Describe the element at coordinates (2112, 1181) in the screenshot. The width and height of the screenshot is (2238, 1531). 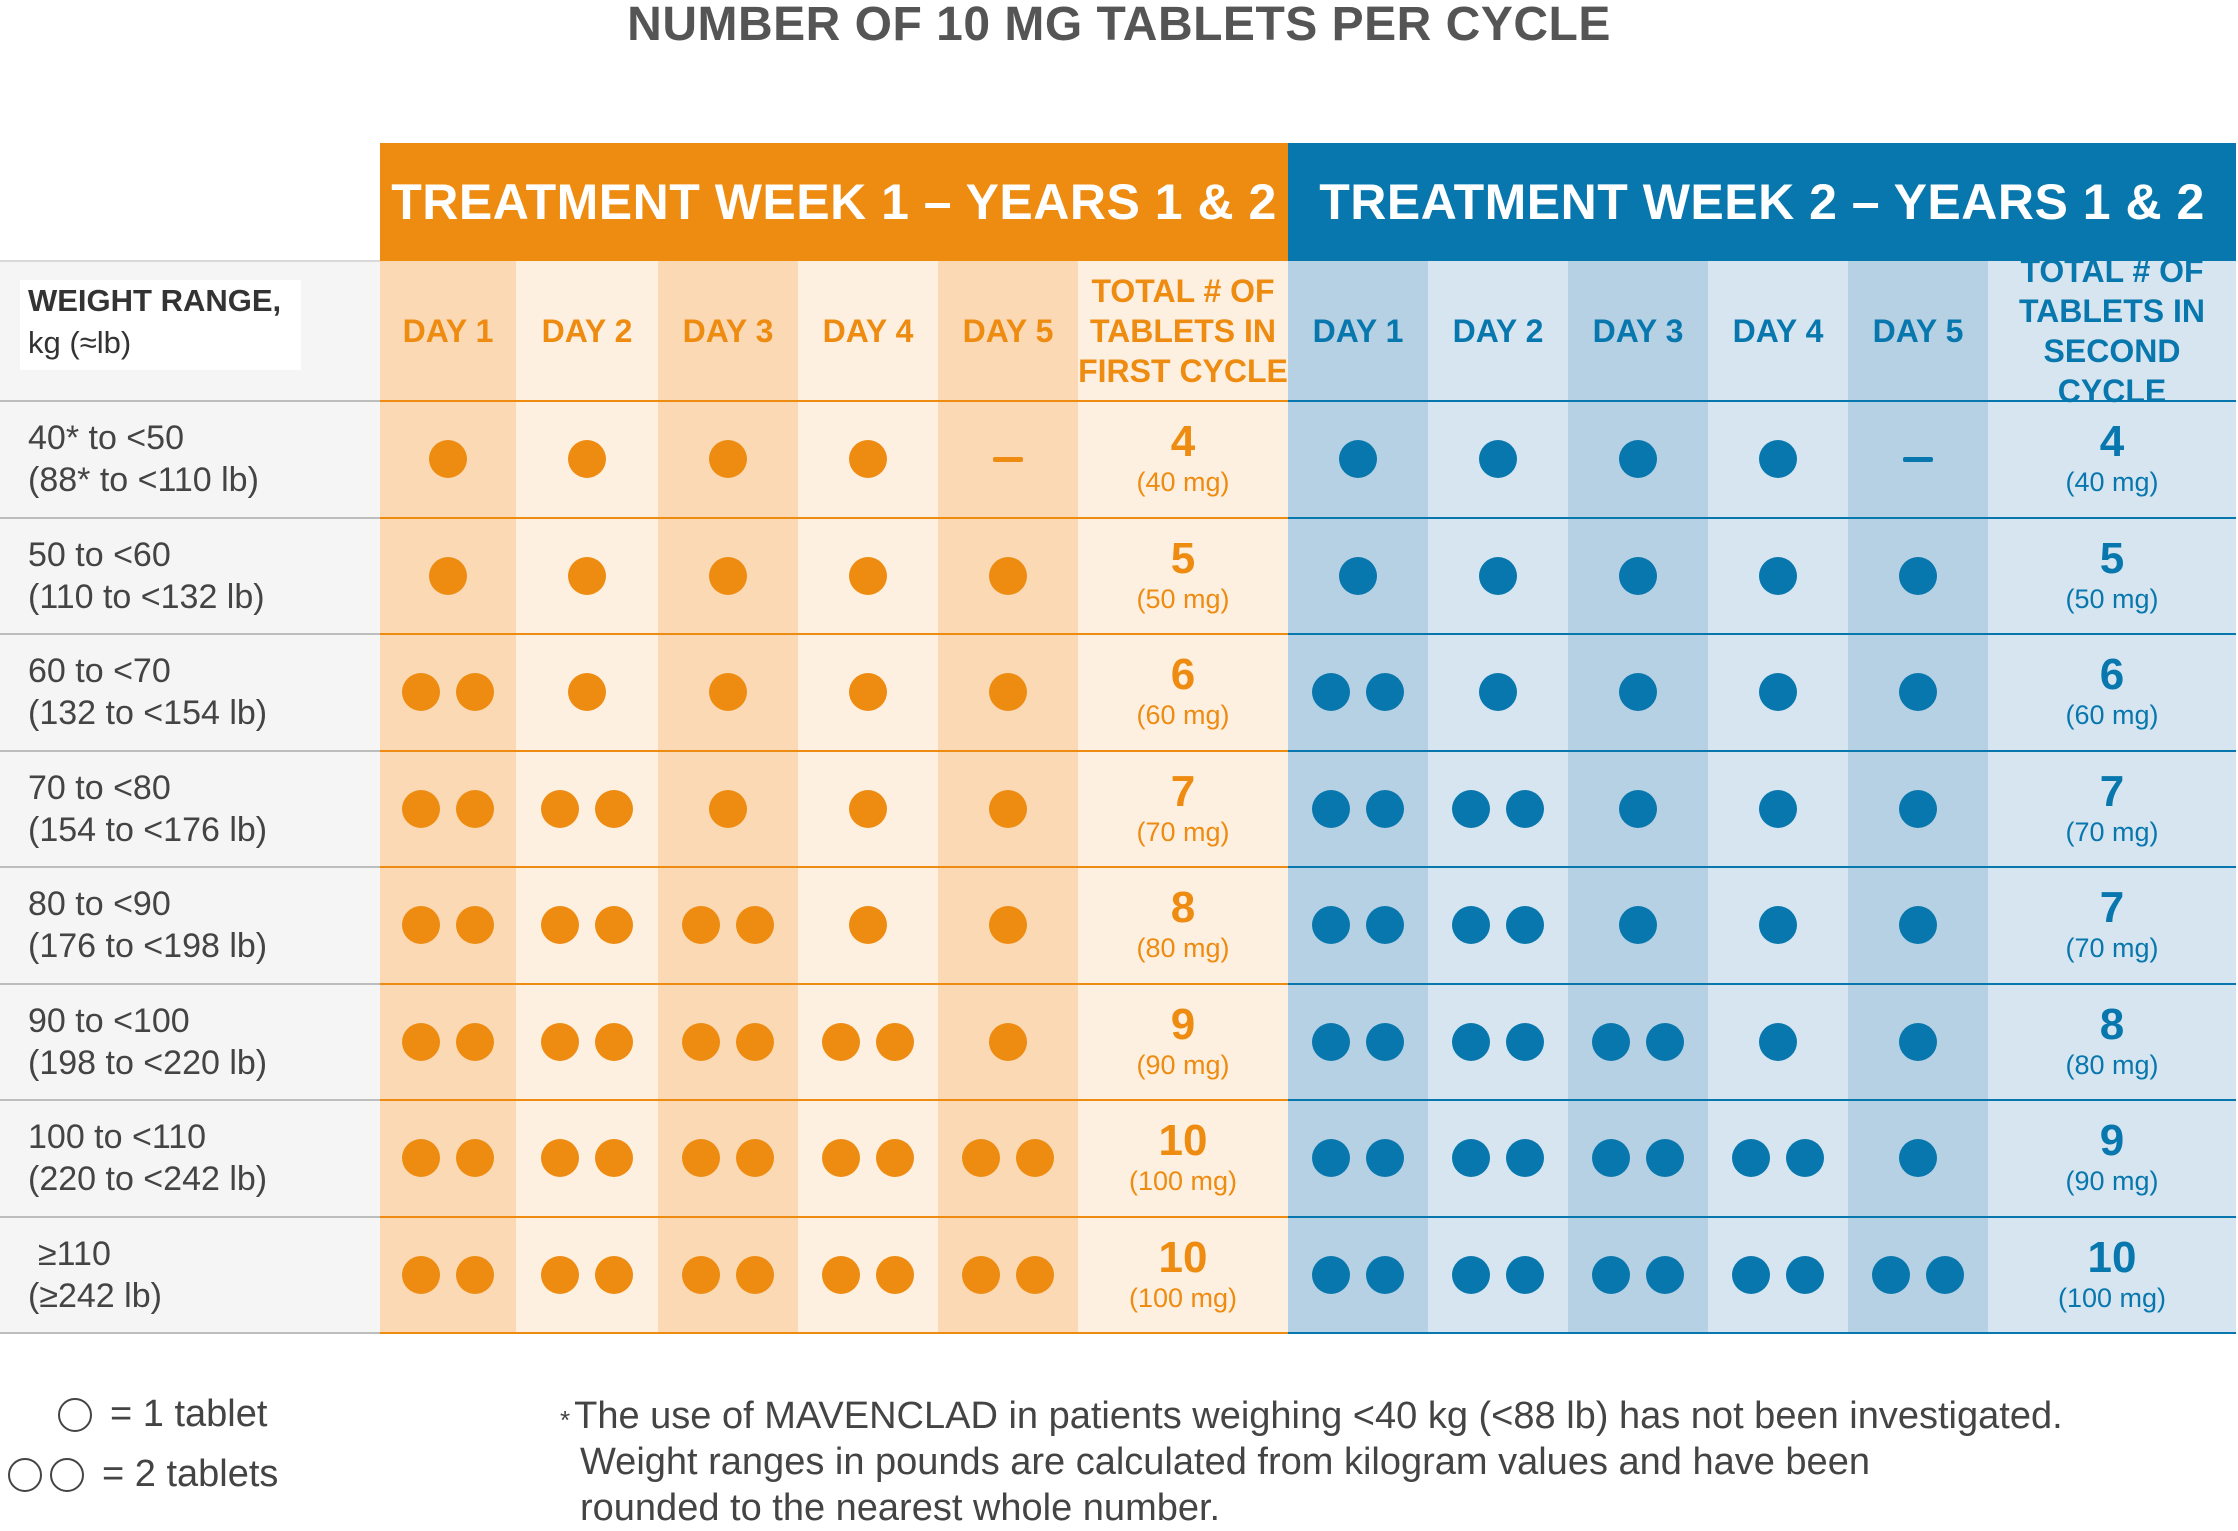
I see `cycle-total-mg: (90 mg)` at that location.